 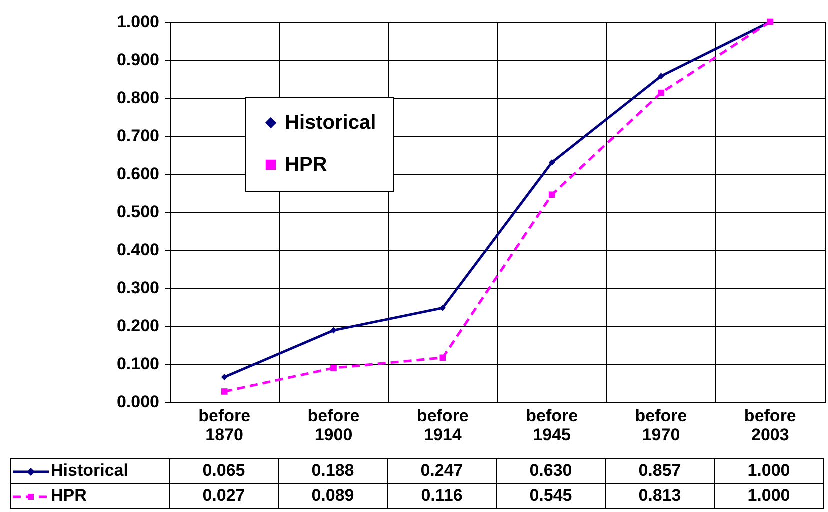 What do you see at coordinates (770, 425) in the screenshot?
I see `x-tick-label: before 2003` at bounding box center [770, 425].